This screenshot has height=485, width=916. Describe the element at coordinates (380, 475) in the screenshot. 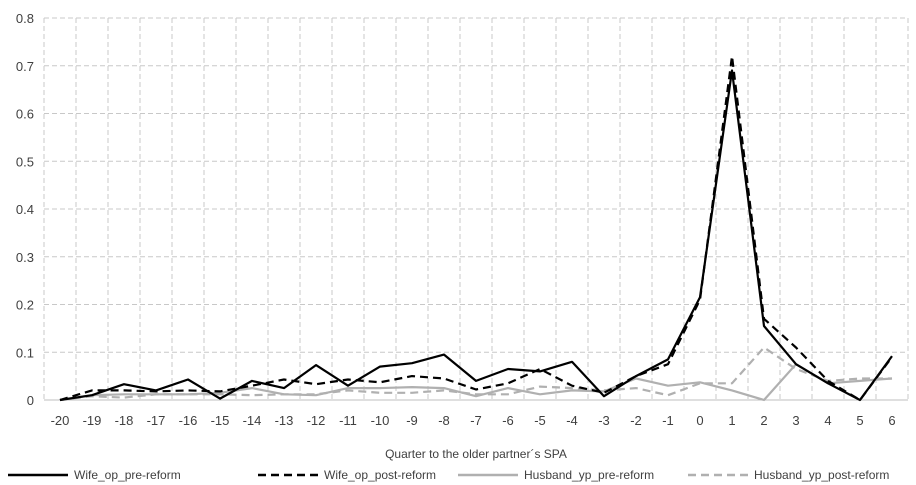

I see `legend-label: Wife_op_post-reform` at that location.